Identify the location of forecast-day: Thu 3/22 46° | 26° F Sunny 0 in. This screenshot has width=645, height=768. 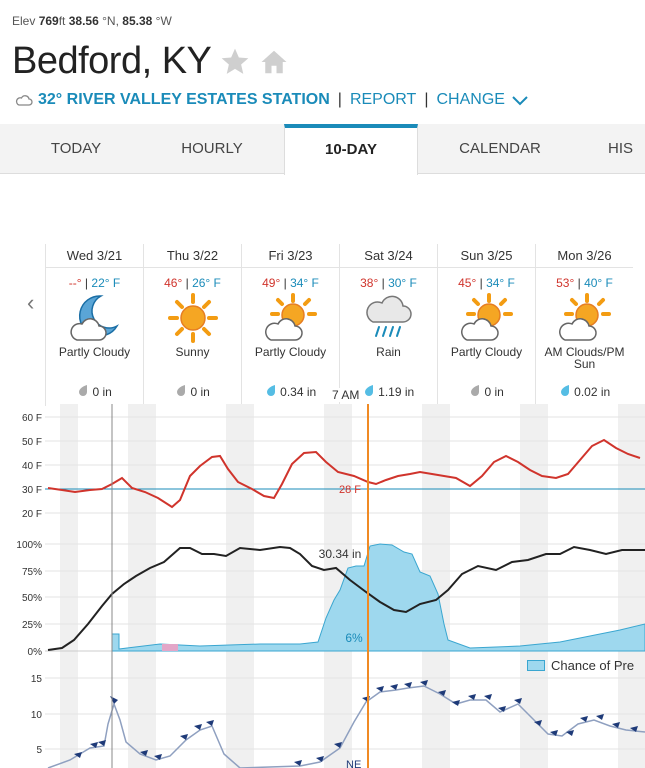
(192, 325).